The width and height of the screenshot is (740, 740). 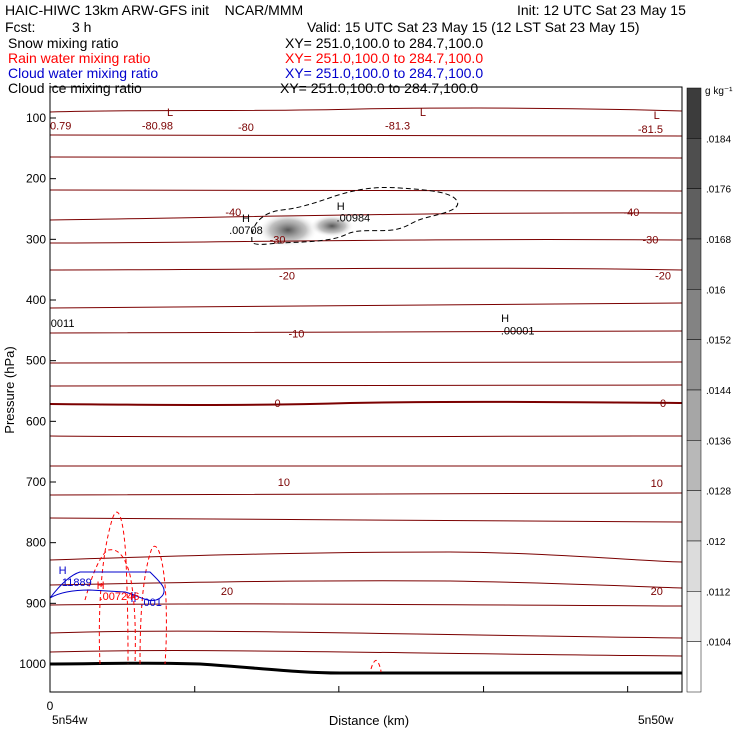 What do you see at coordinates (384, 43) in the screenshot?
I see `field-xy-snow: XY= 251.0,100.0 to 284.7,100.0` at bounding box center [384, 43].